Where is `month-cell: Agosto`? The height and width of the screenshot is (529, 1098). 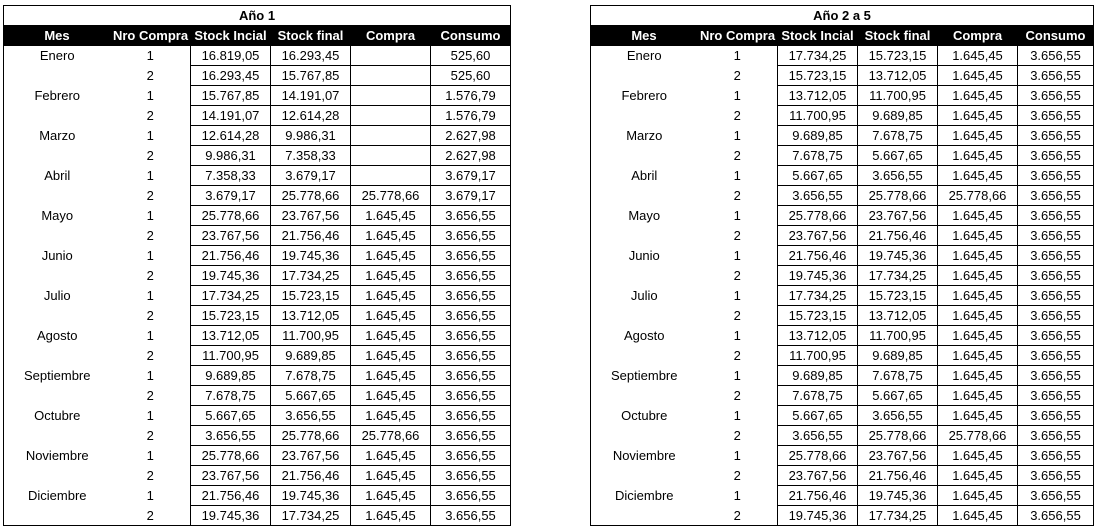 month-cell: Agosto is located at coordinates (644, 335).